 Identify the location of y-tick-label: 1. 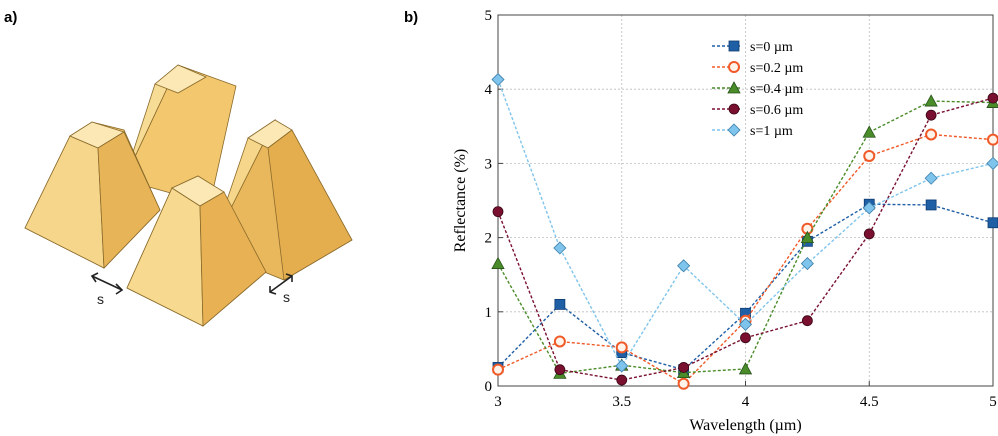
(489, 313).